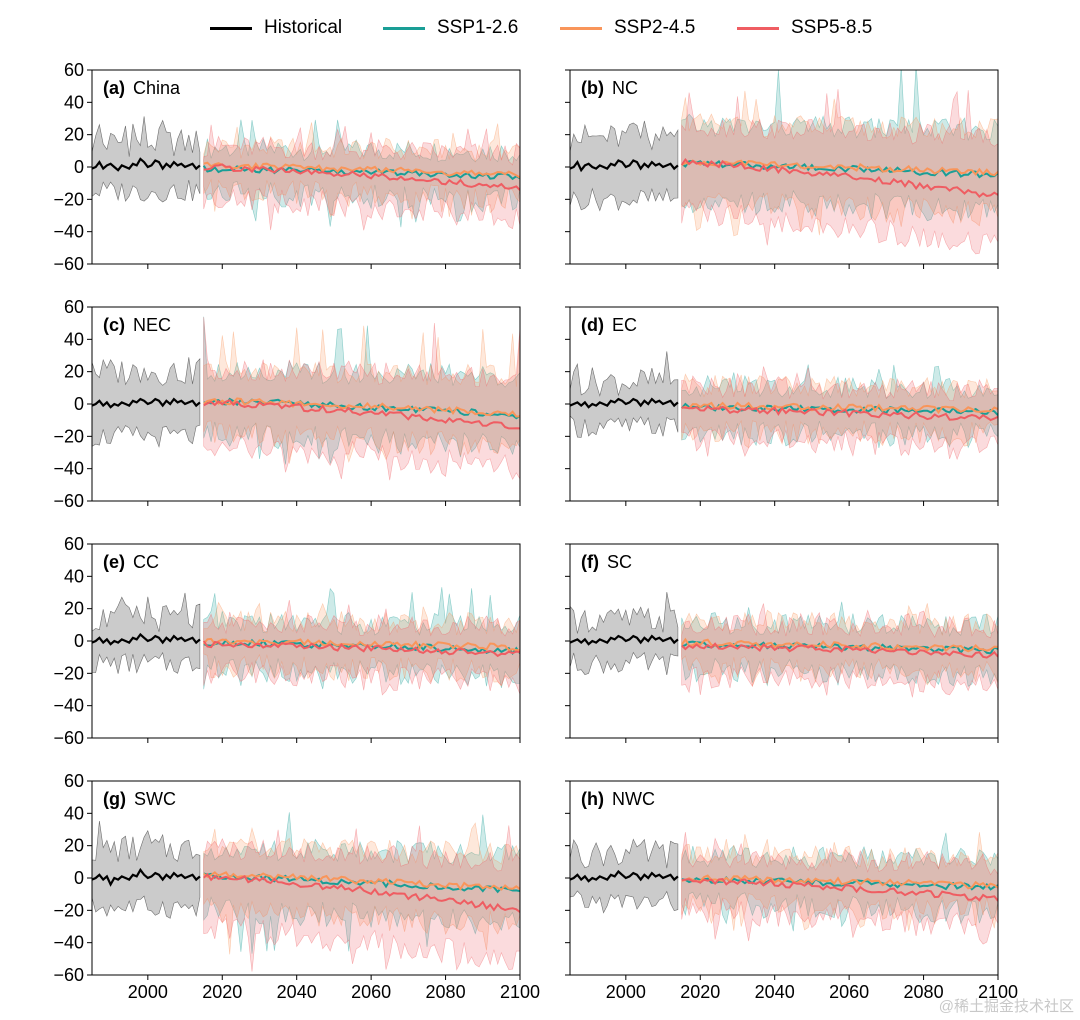 This screenshot has width=1080, height=1020. I want to click on panel-china: −60 −40 −20 0 20 40 60 (a) China, so click(287, 167).